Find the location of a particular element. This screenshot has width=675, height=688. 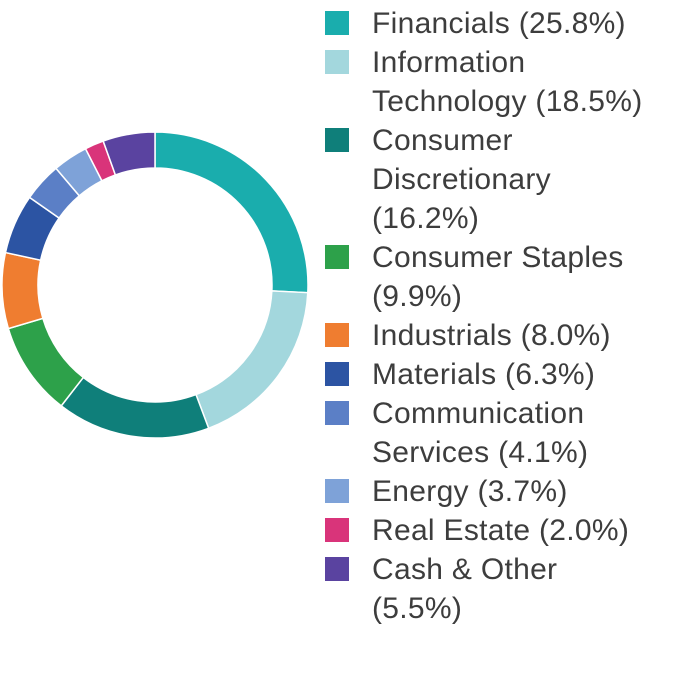

legend-label-energy: Energy (3.7%) is located at coordinates (470, 491).